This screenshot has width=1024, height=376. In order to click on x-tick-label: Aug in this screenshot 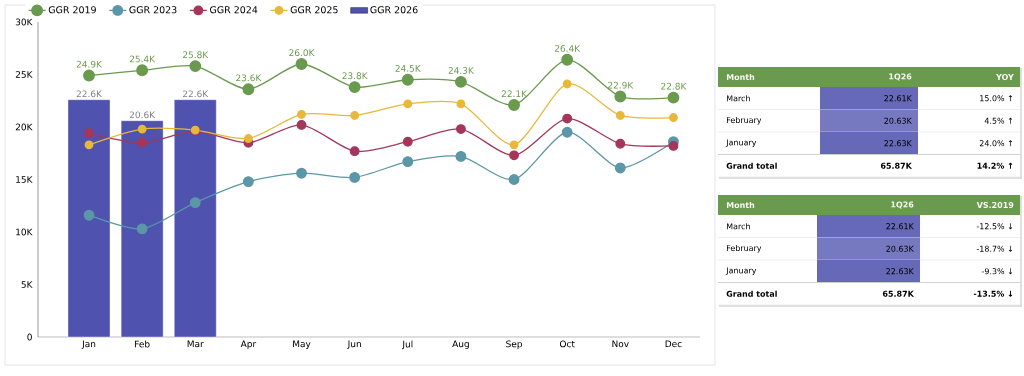, I will do `click(460, 344)`.